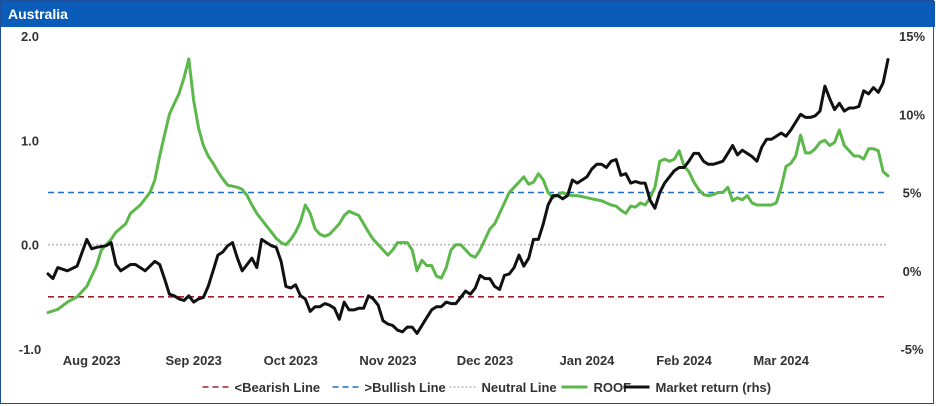 This screenshot has width=936, height=406. I want to click on legend-item: Neutral Line, so click(503, 387).